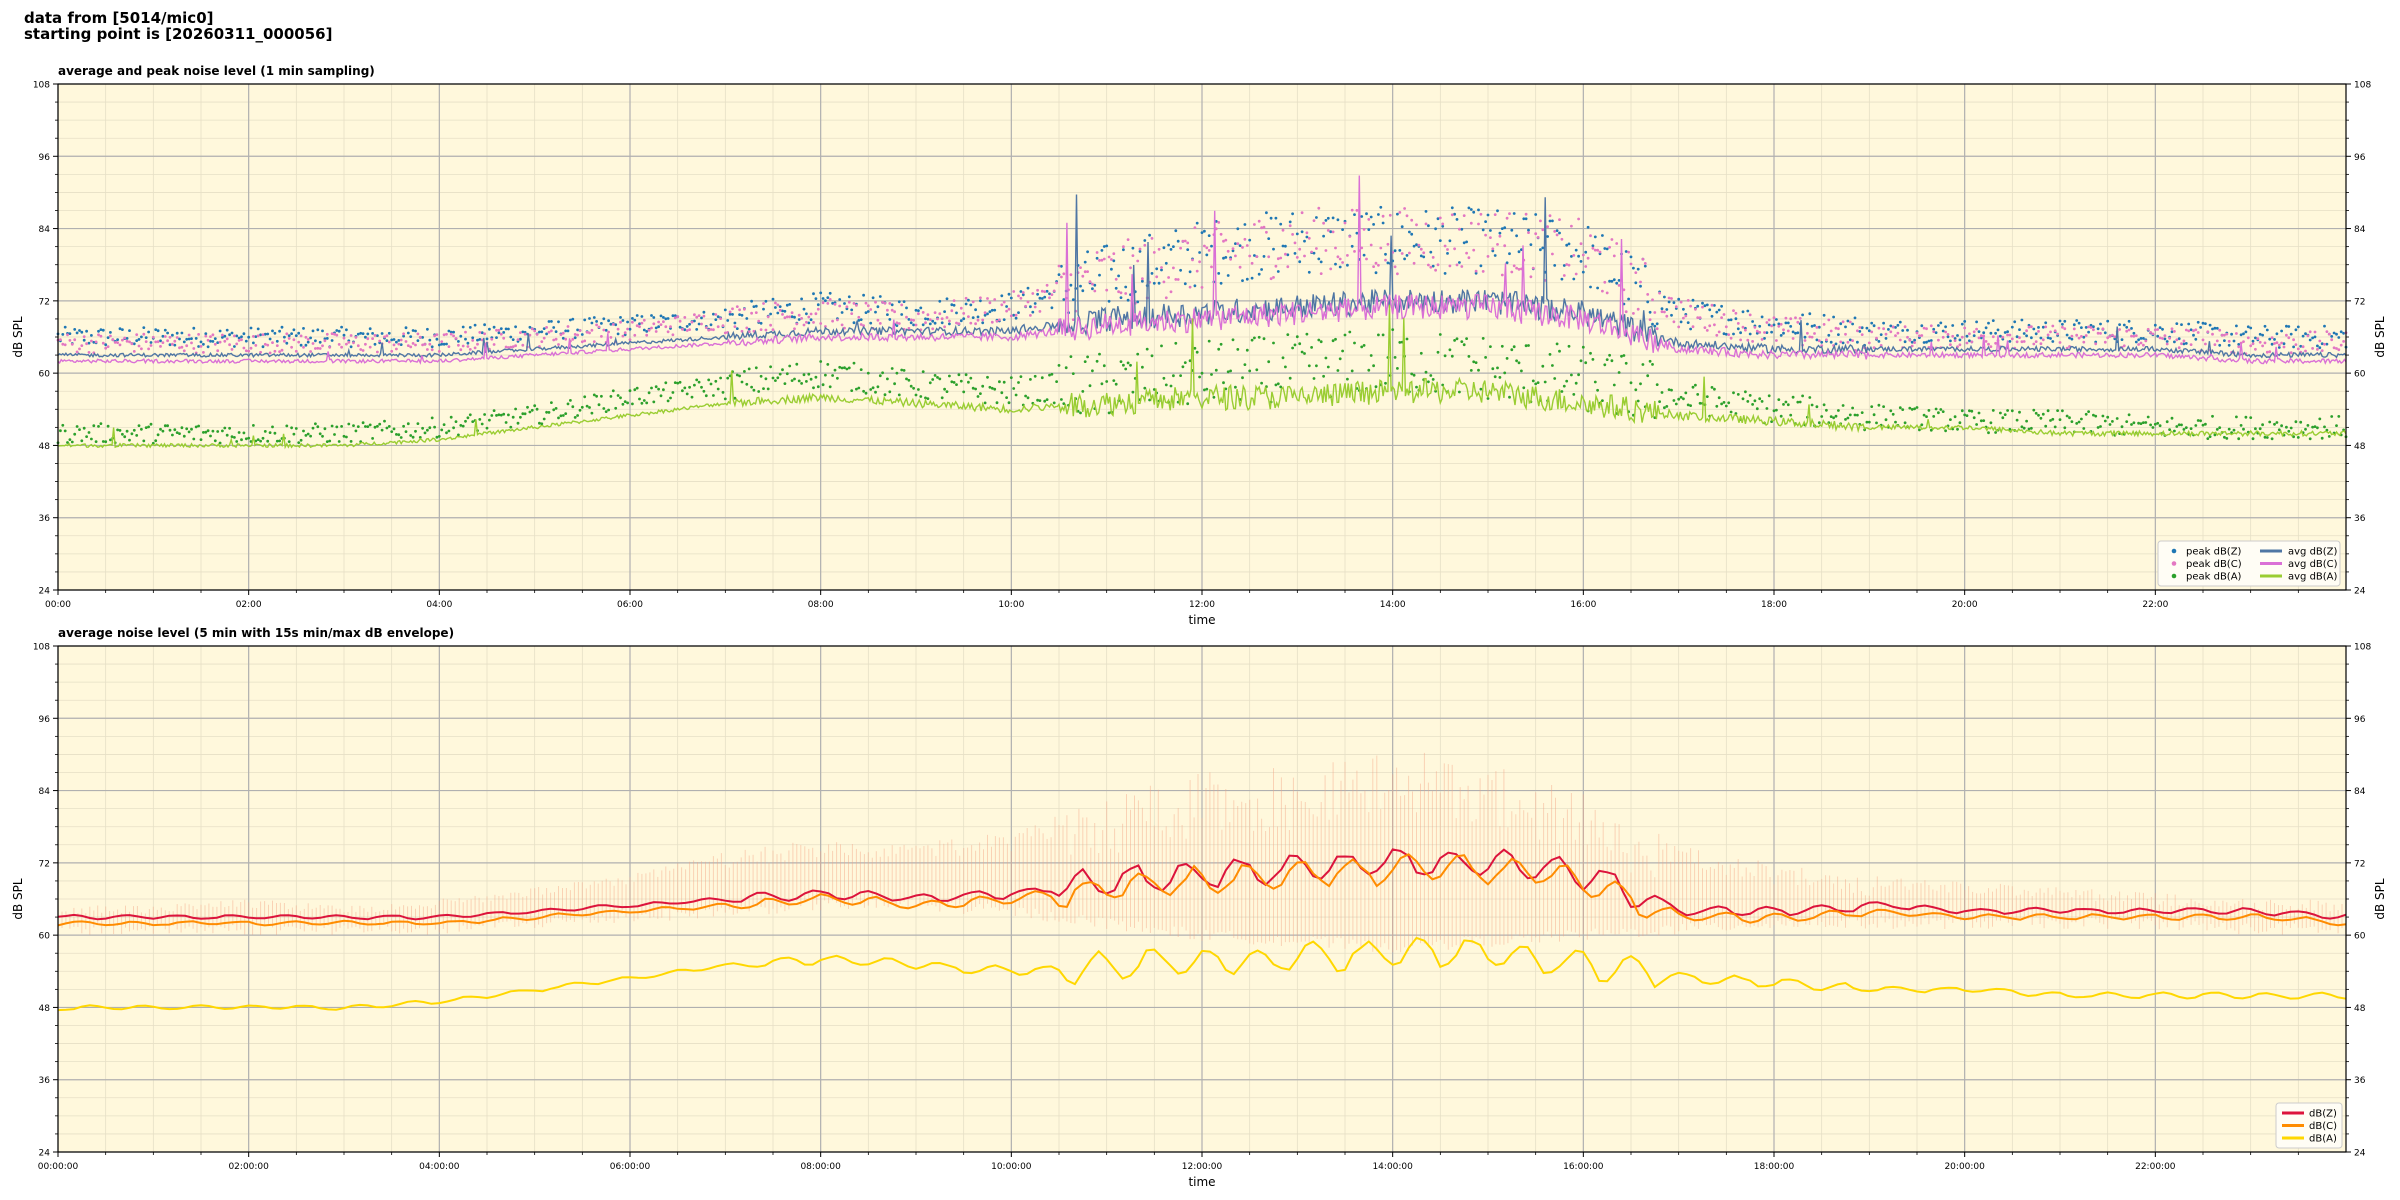 The height and width of the screenshot is (1200, 2400). What do you see at coordinates (2360, 158) in the screenshot?
I see `y-tick-label-right: 96` at bounding box center [2360, 158].